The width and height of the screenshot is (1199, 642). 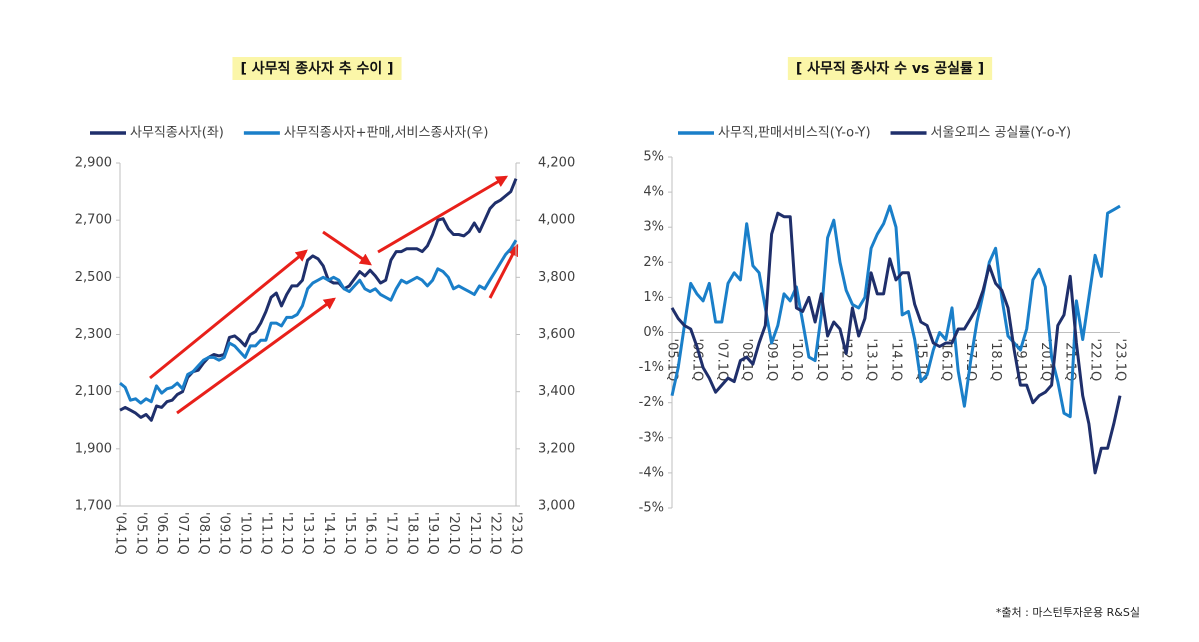 I want to click on y-tick-label: 2,100, so click(x=93, y=391).